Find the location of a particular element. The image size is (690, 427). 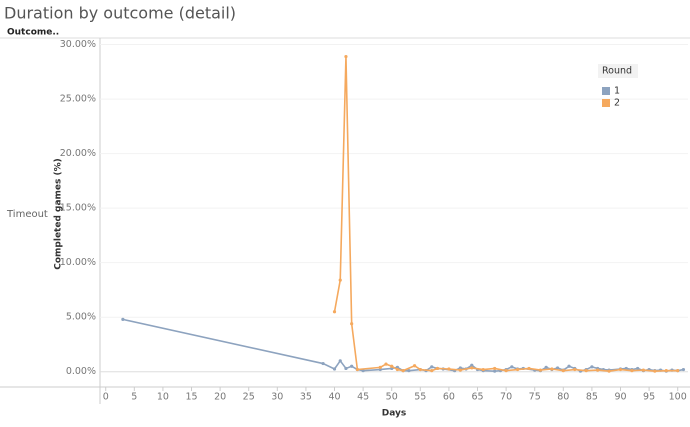

y-tick-label: 20.00% is located at coordinates (78, 153).